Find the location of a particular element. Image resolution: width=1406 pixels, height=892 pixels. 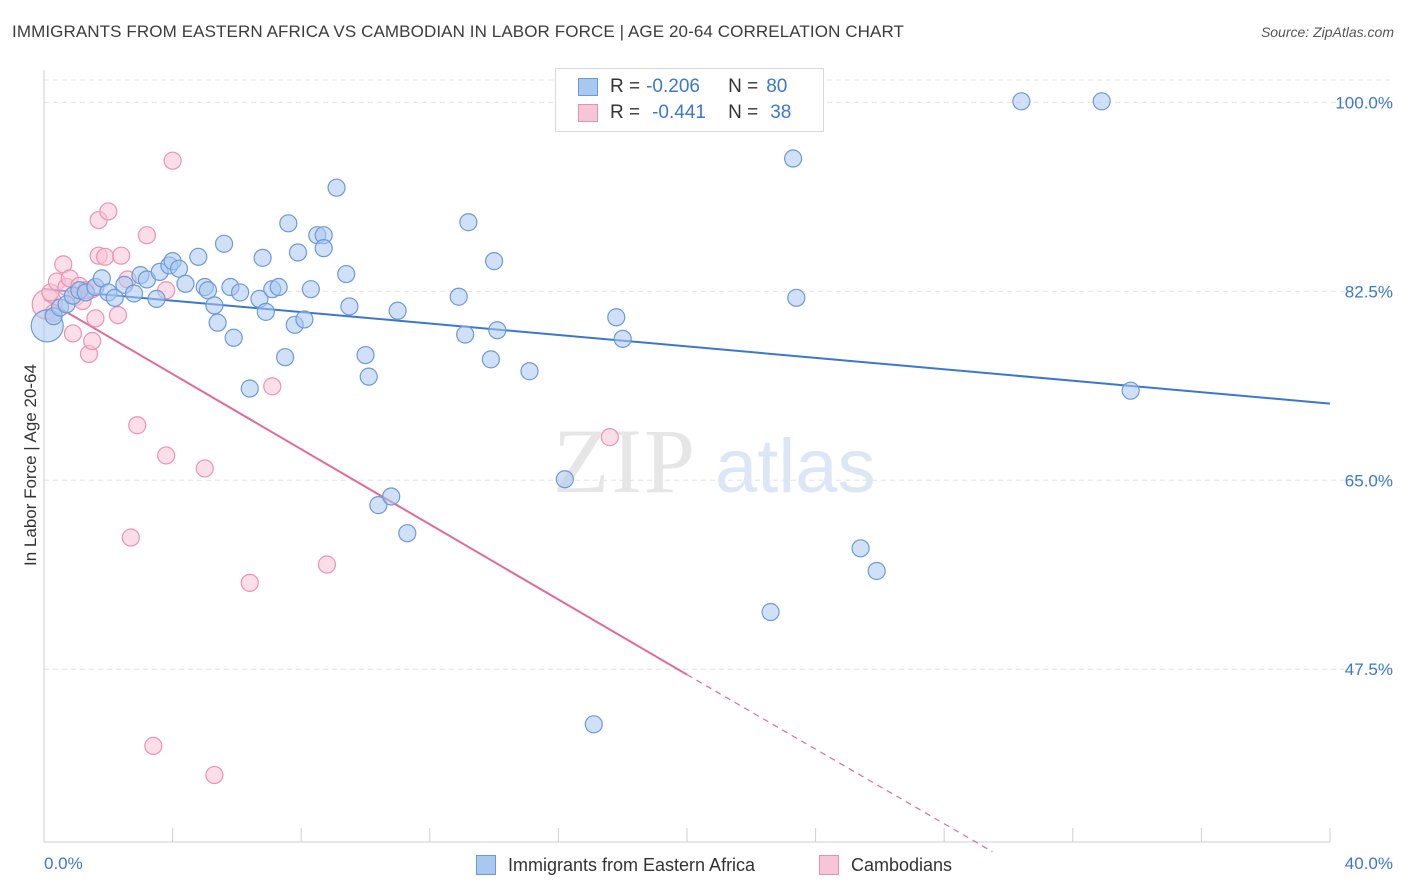

bottom-legend-label: Immigrants from Eastern Africa is located at coordinates (632, 864).